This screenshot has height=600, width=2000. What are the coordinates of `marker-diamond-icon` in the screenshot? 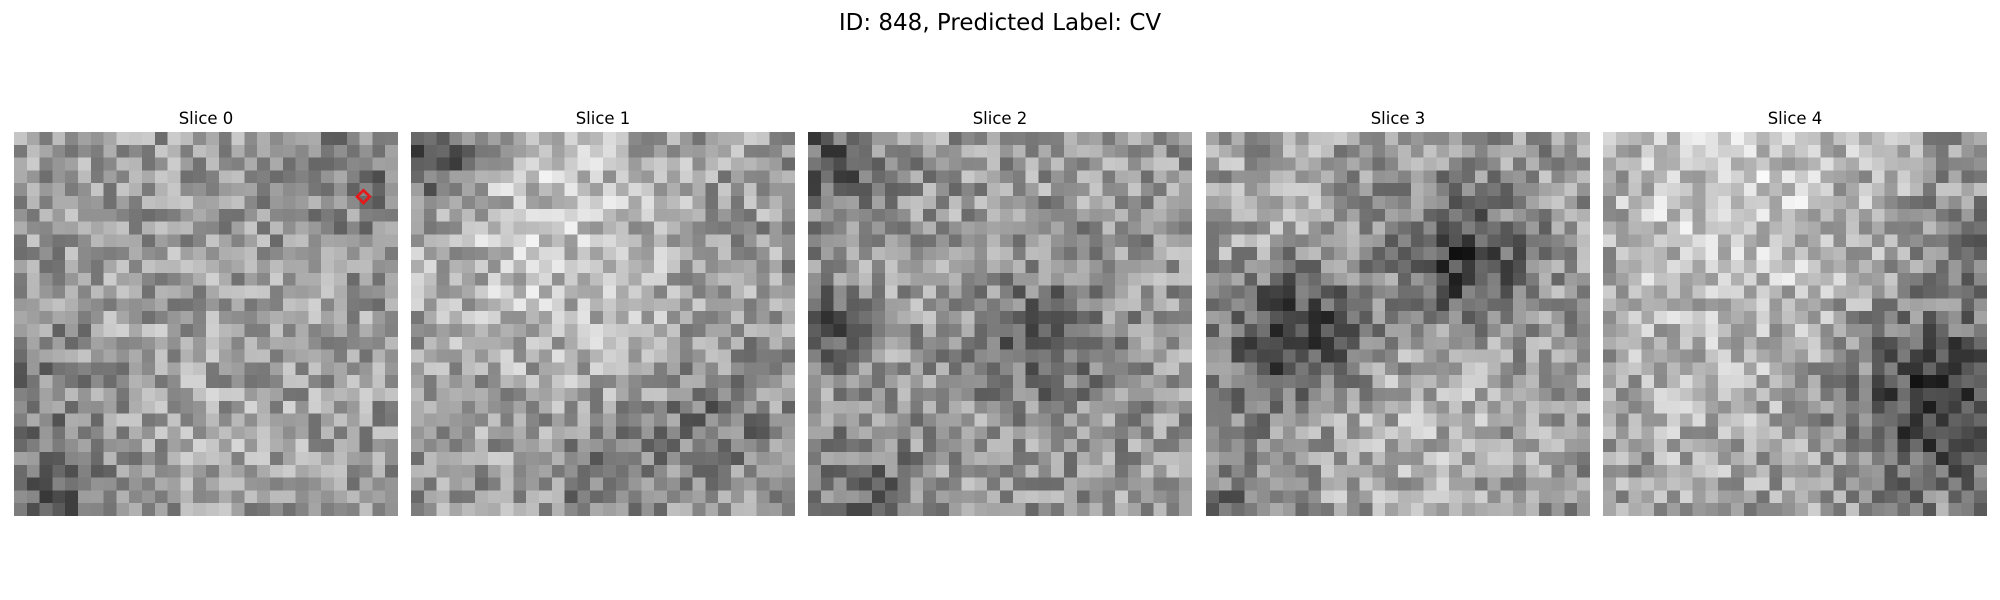 It's located at (363, 196).